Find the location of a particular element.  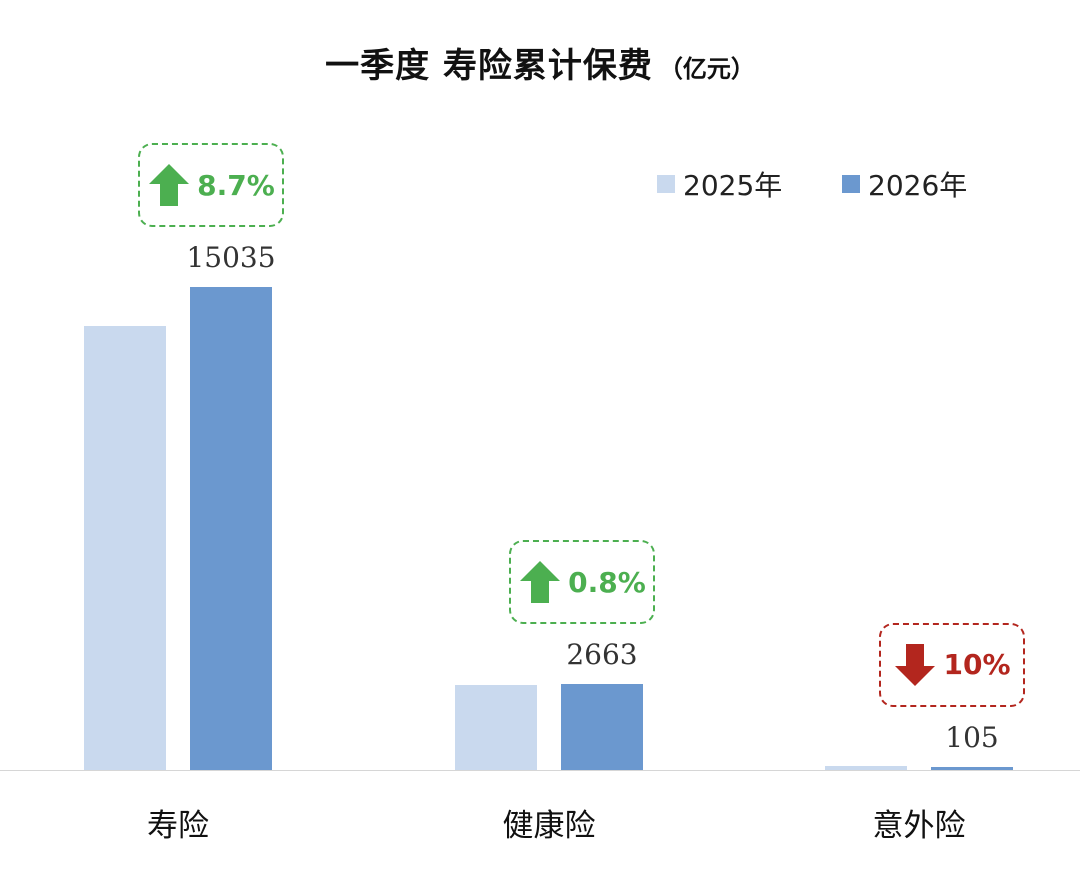

change-badge-accident: 10% is located at coordinates (952, 664).